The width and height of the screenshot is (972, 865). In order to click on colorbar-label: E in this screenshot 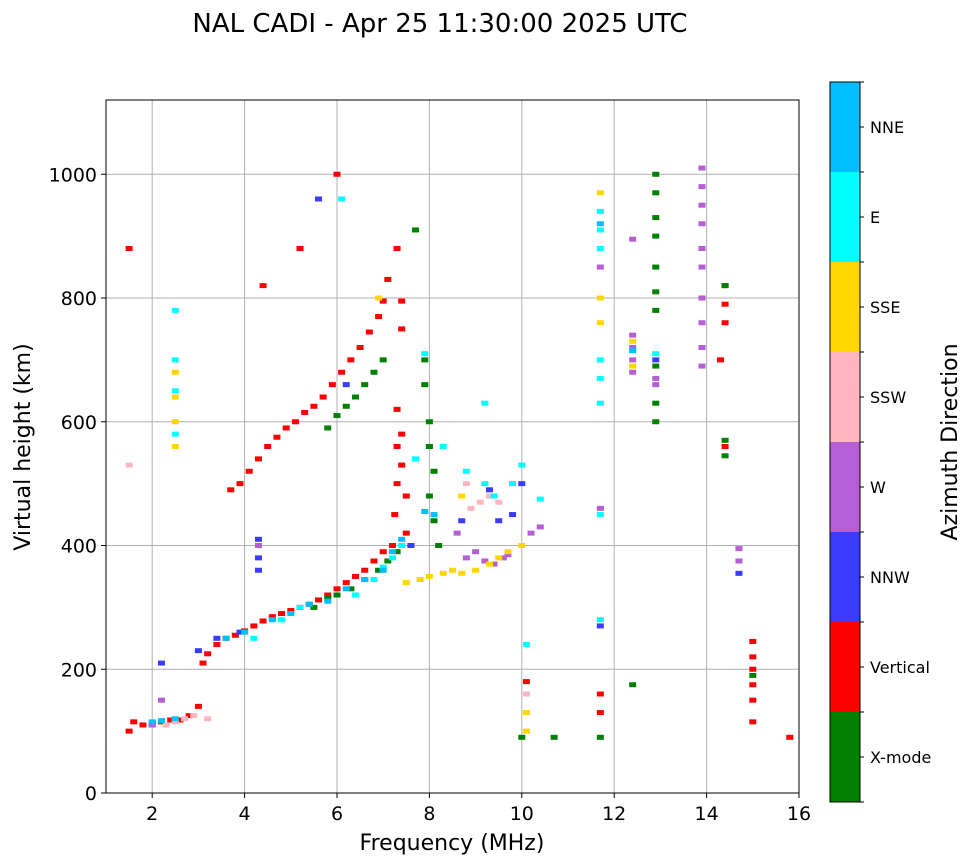, I will do `click(875, 217)`.